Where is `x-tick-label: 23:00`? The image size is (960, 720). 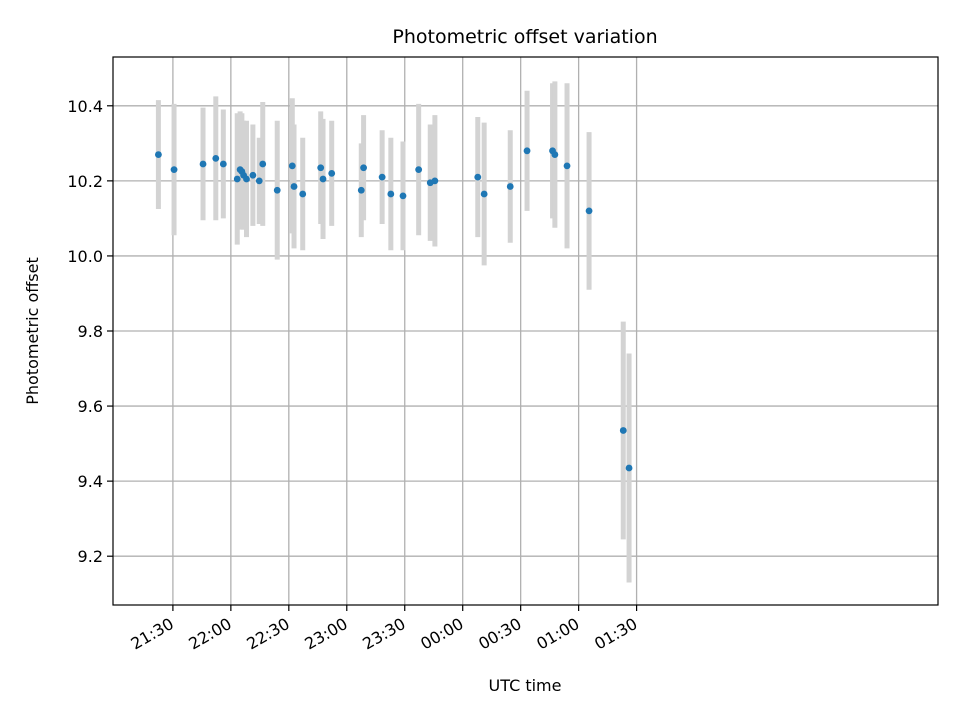
x-tick-label: 23:00 is located at coordinates (325, 634).